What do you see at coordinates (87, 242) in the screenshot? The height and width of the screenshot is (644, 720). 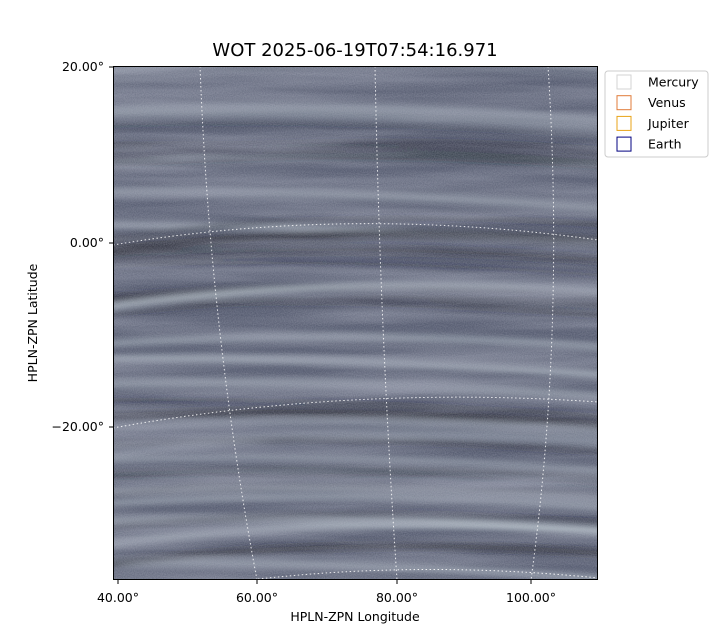 I see `y-tick-label: 0.00°` at bounding box center [87, 242].